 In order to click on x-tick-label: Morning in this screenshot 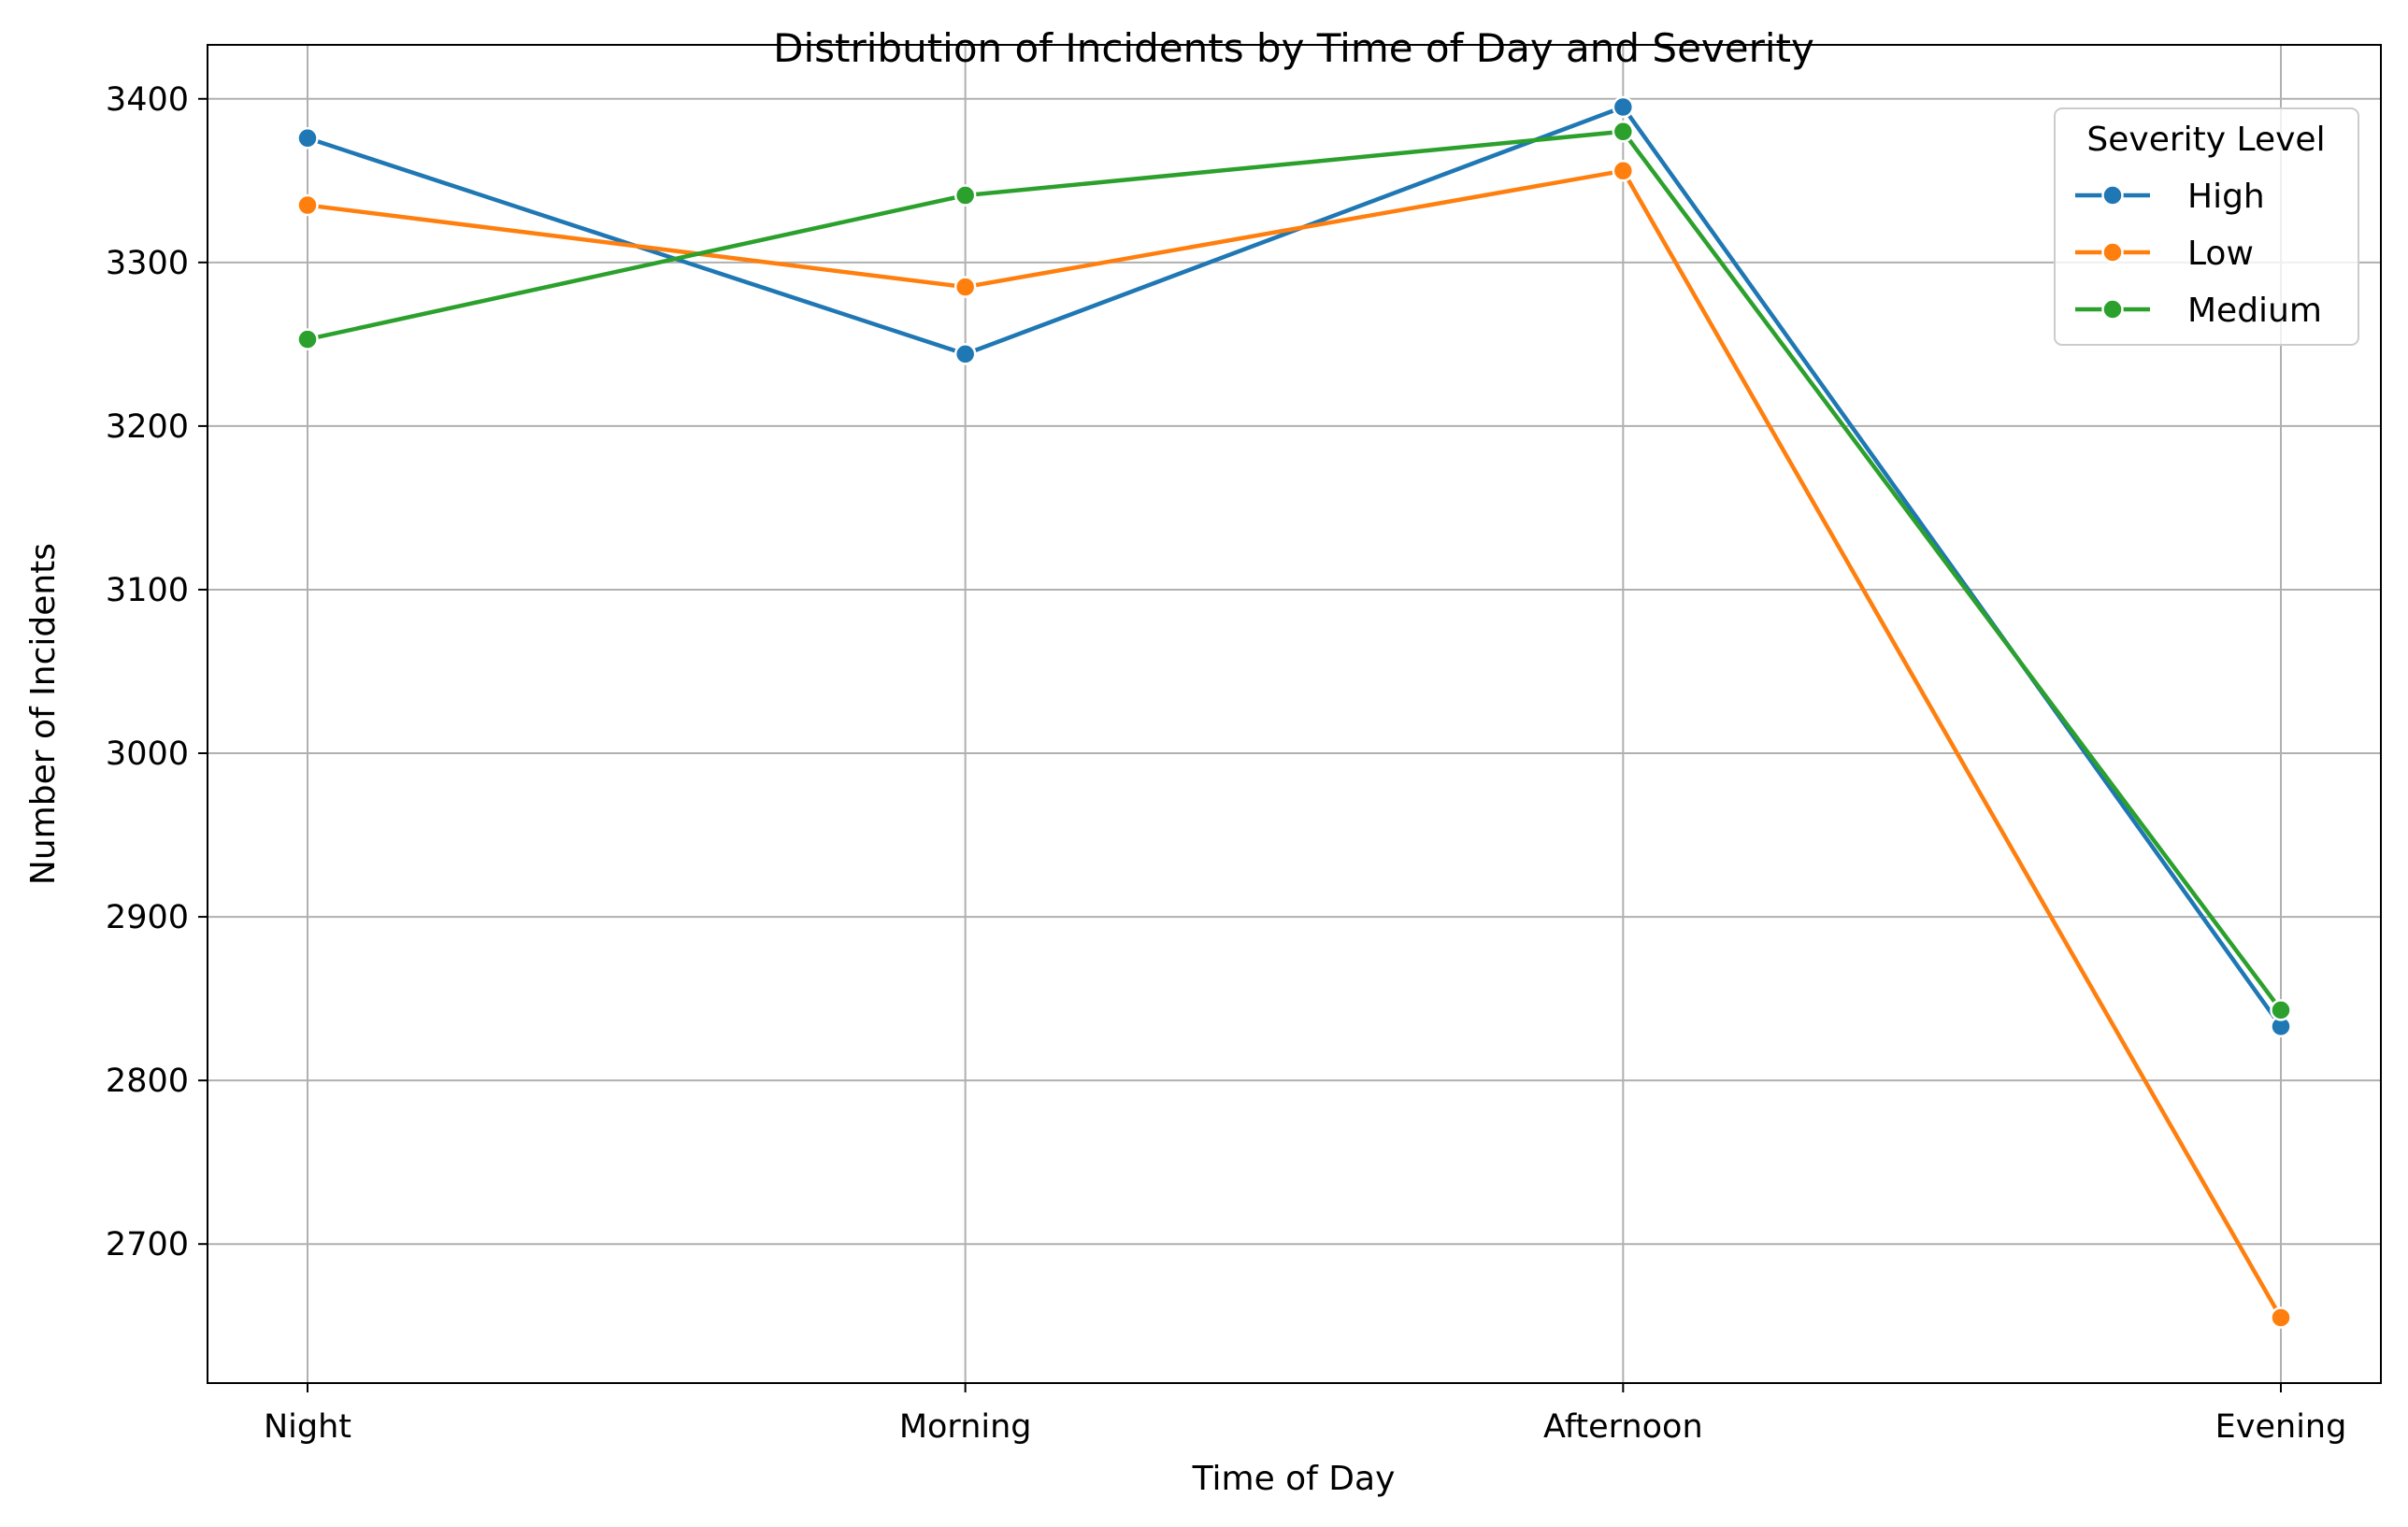, I will do `click(965, 1427)`.